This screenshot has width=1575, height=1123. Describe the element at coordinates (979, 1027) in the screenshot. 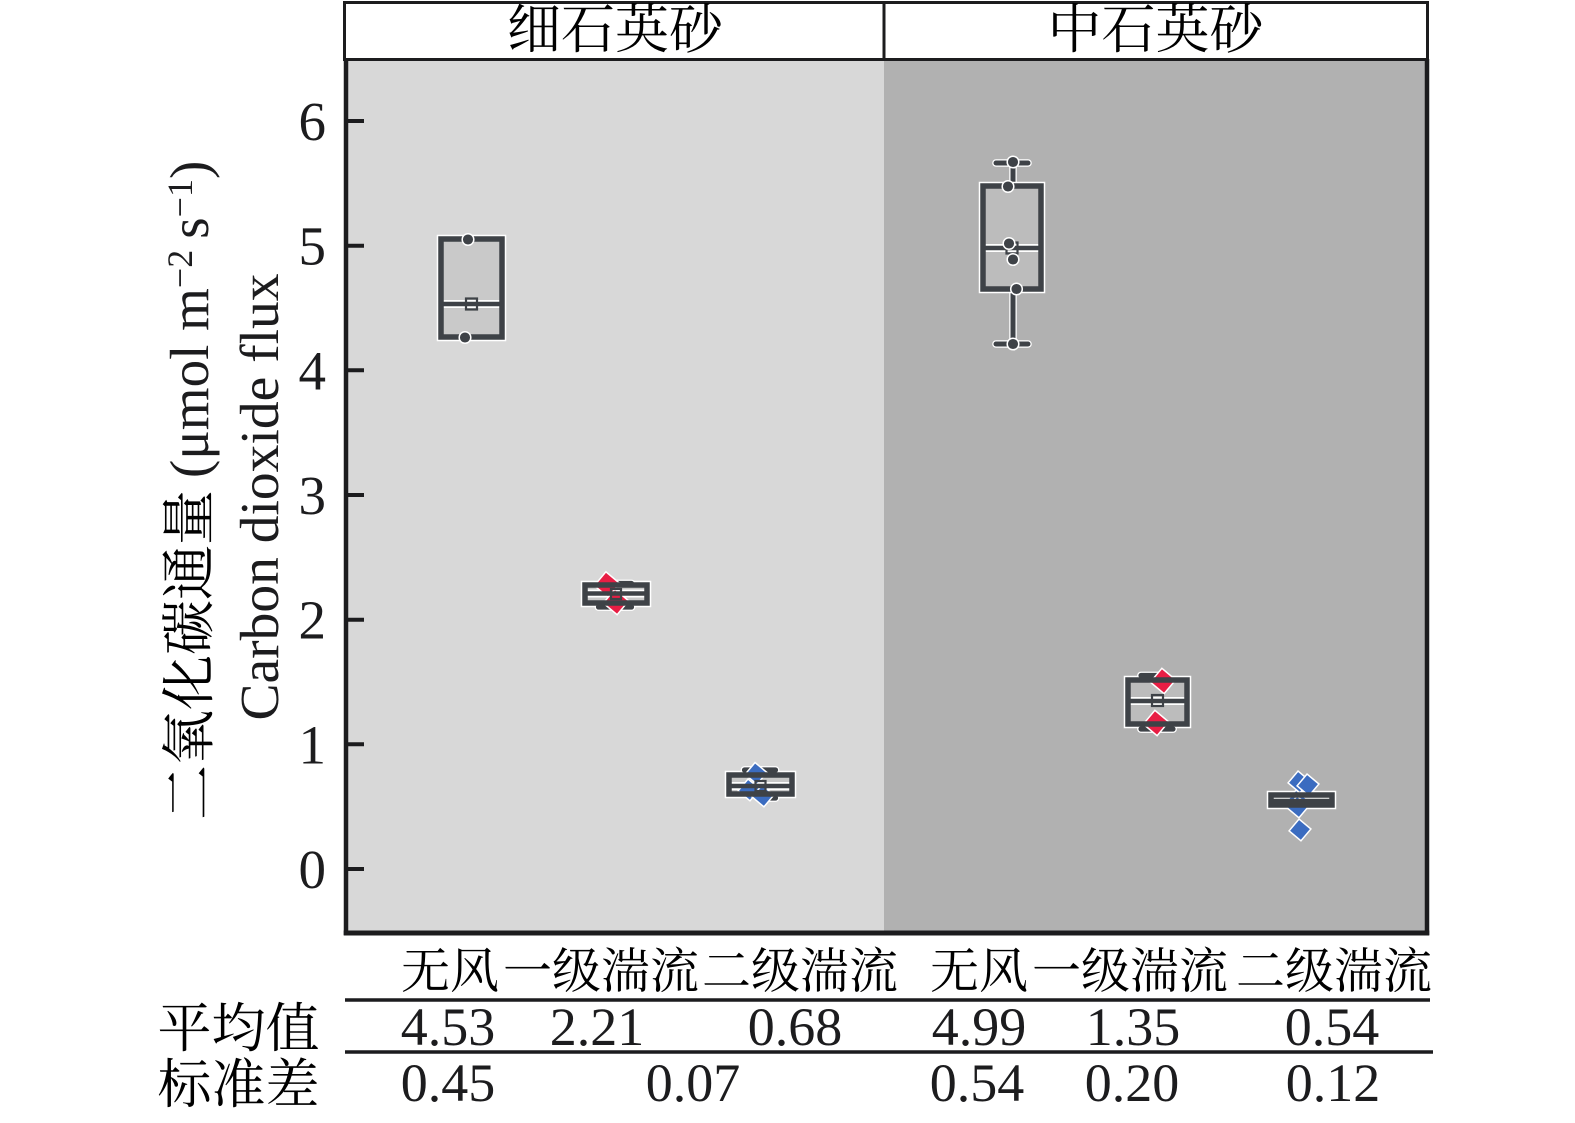

I see `svg-text: 4.99` at that location.